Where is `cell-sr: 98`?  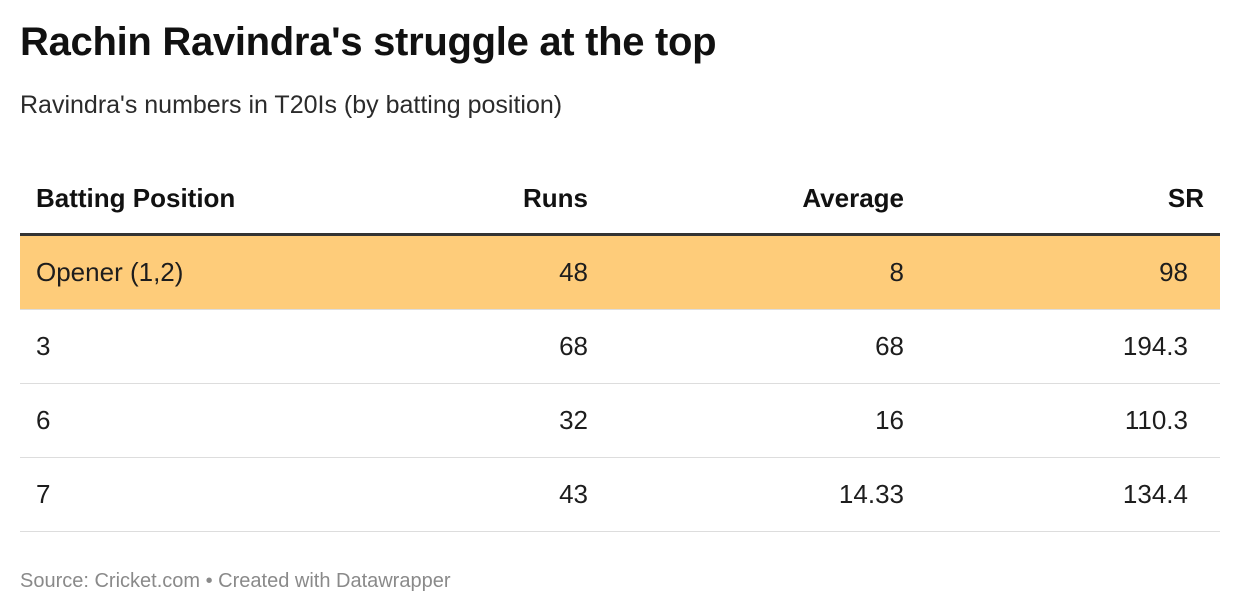
cell-sr: 98 is located at coordinates (1173, 272).